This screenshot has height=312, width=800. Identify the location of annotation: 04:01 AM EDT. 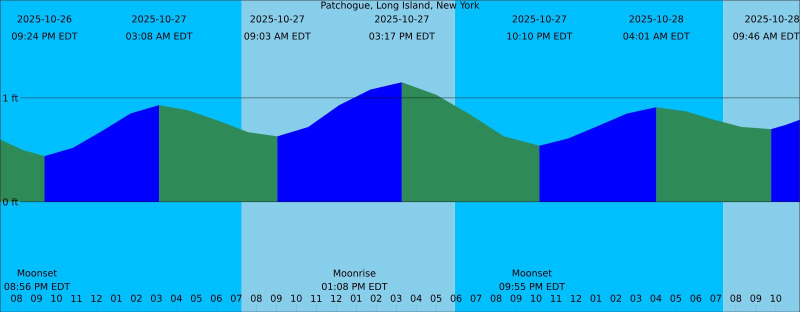
(656, 36).